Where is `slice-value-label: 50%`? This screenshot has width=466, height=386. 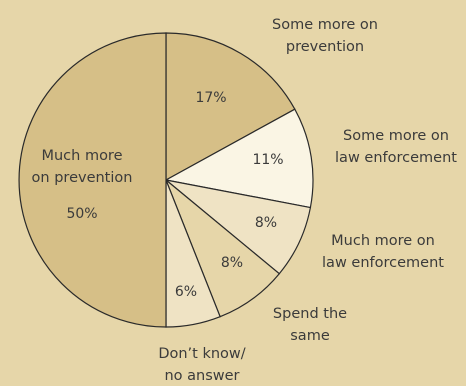 slice-value-label: 50% is located at coordinates (81, 214).